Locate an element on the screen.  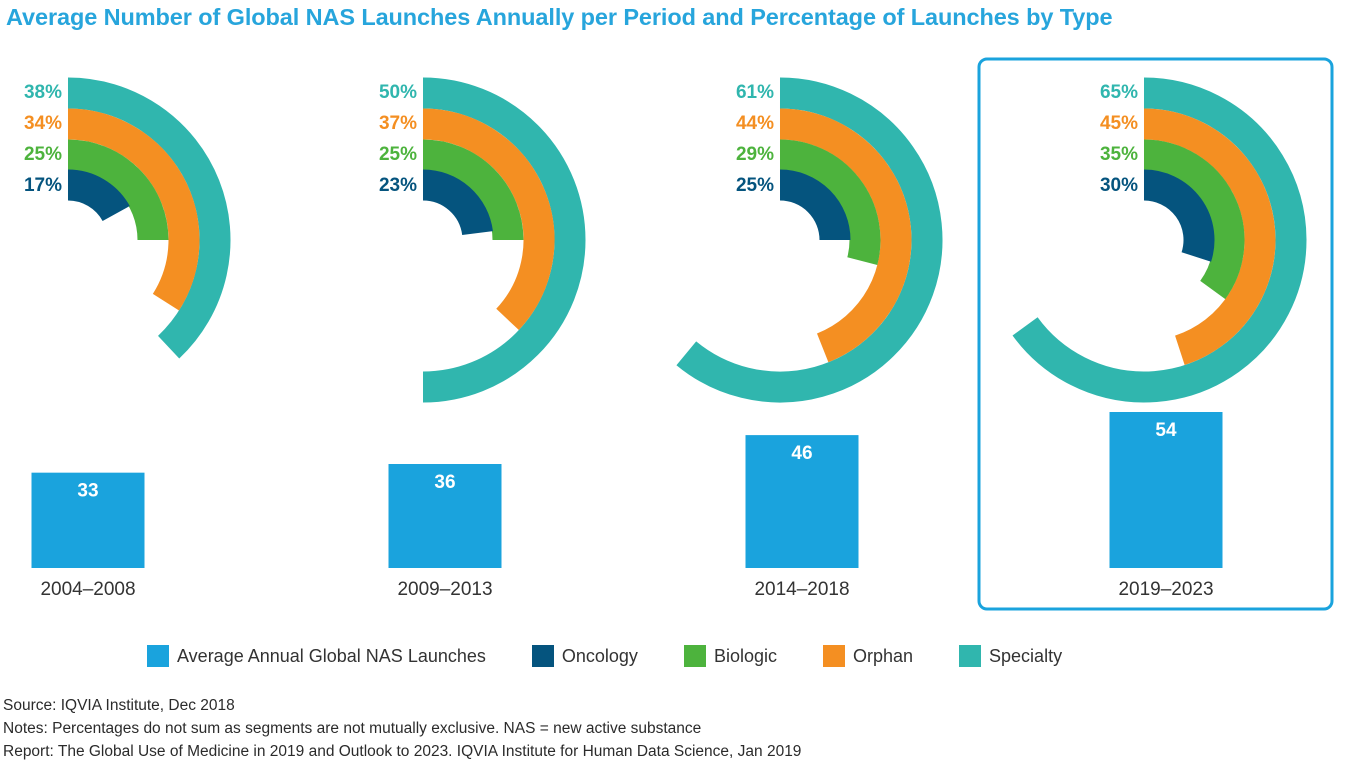
radial-arc-specialty-2019-2023 is located at coordinates (1159, 240).